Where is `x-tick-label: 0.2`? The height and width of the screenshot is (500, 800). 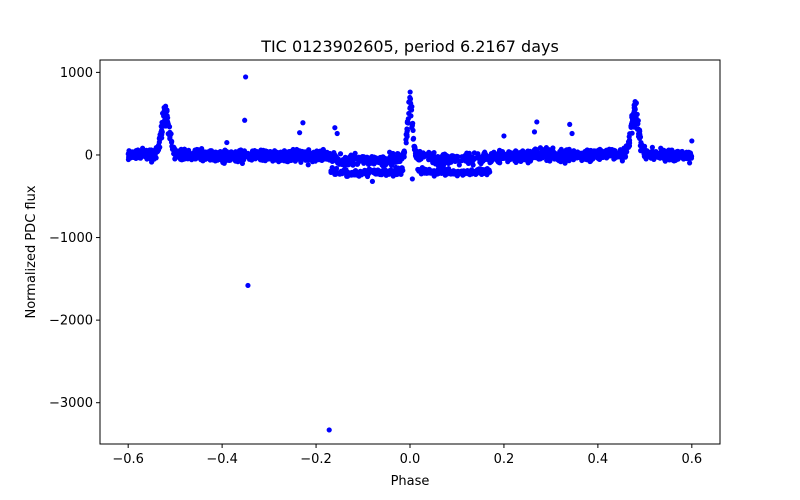
x-tick-label: 0.2 is located at coordinates (504, 459).